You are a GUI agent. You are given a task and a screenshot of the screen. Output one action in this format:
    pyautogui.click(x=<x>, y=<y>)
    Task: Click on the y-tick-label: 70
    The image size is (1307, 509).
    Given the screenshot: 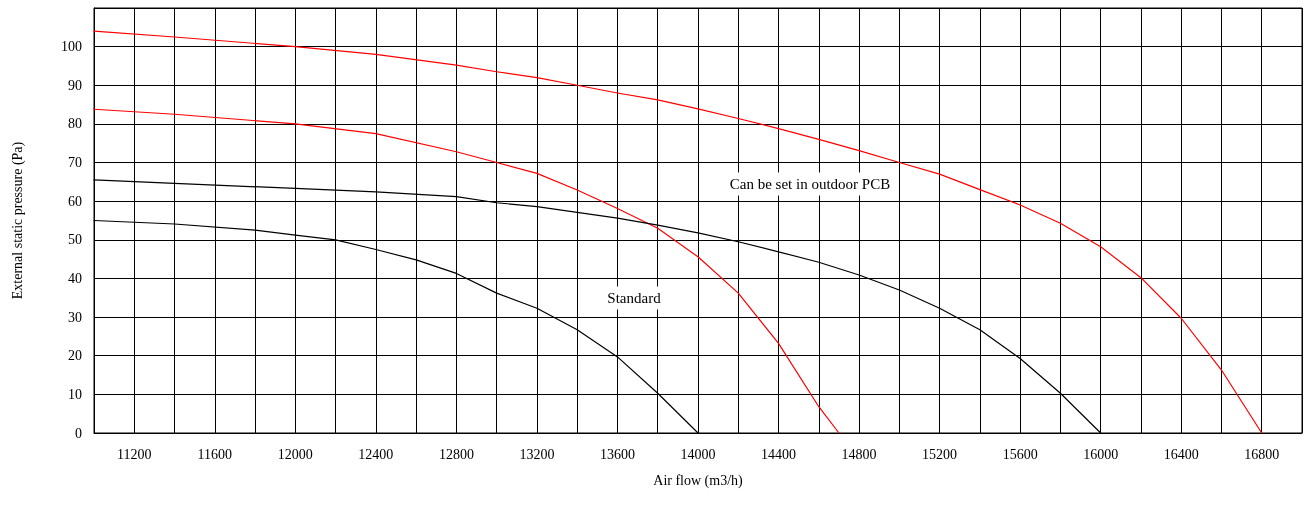 What is the action you would take?
    pyautogui.click(x=75, y=163)
    